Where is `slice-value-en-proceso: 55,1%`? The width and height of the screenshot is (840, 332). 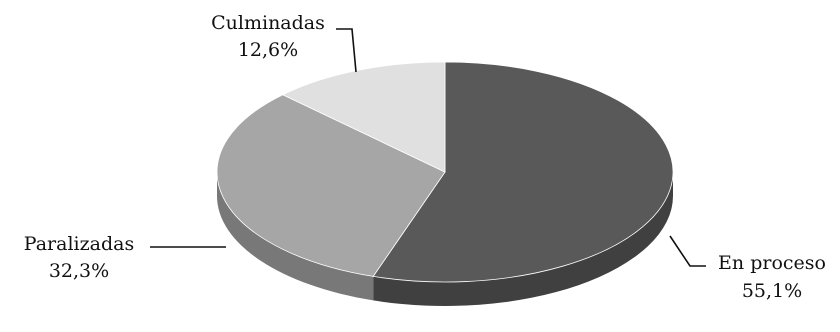
slice-value-en-proceso: 55,1% is located at coordinates (772, 291).